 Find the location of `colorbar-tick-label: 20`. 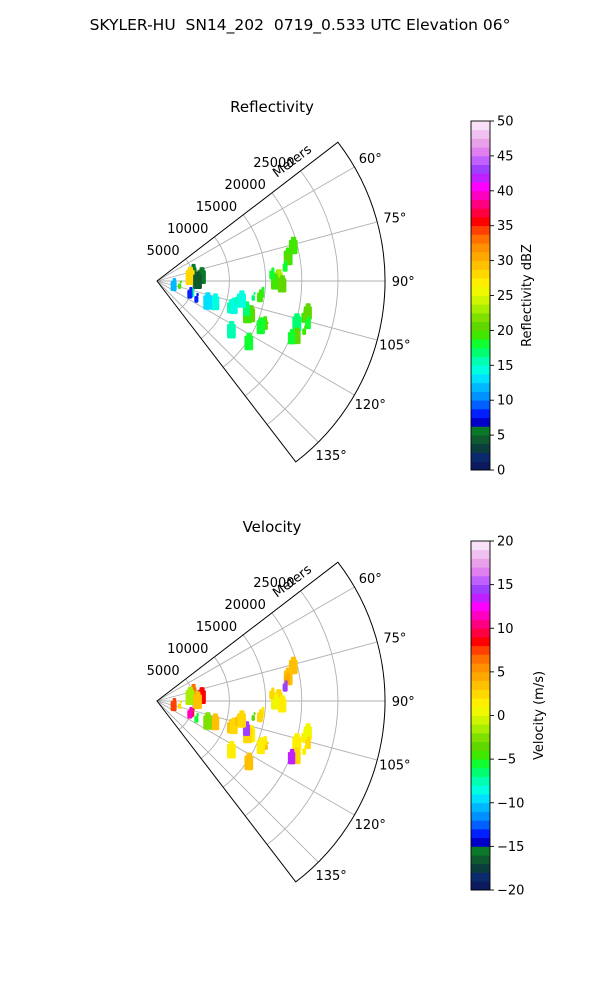

colorbar-tick-label: 20 is located at coordinates (505, 542).